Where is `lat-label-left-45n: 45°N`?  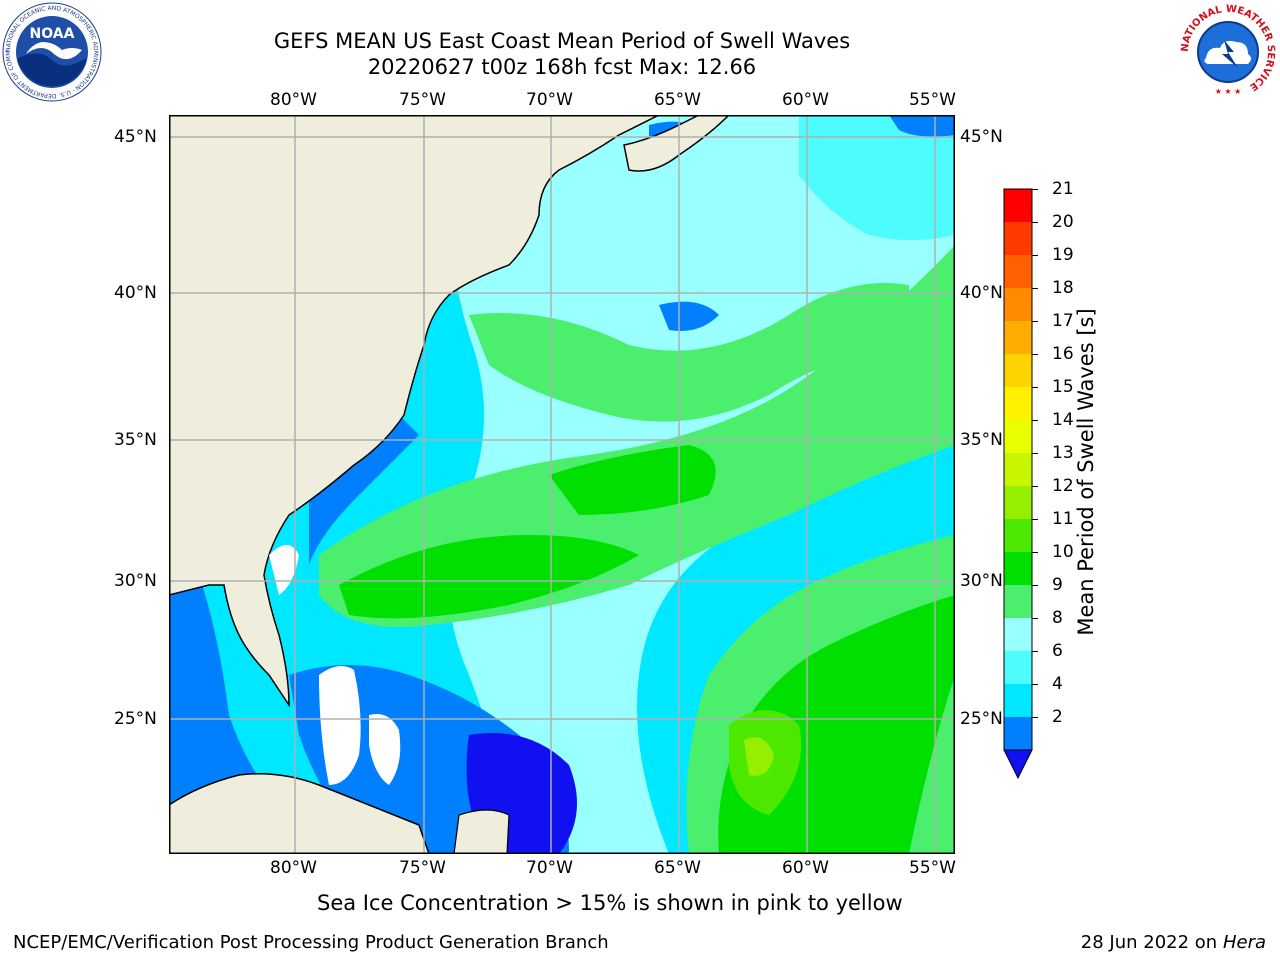 lat-label-left-45n: 45°N is located at coordinates (135, 137).